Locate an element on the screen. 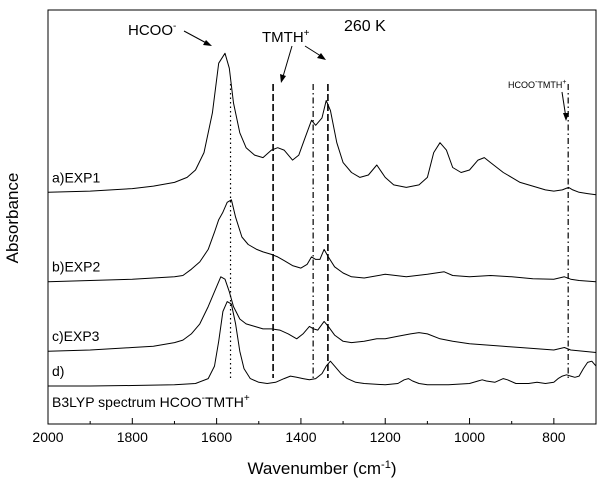 This screenshot has height=486, width=600. x-axis-title-main: Wavenumber (cm is located at coordinates (315, 468).